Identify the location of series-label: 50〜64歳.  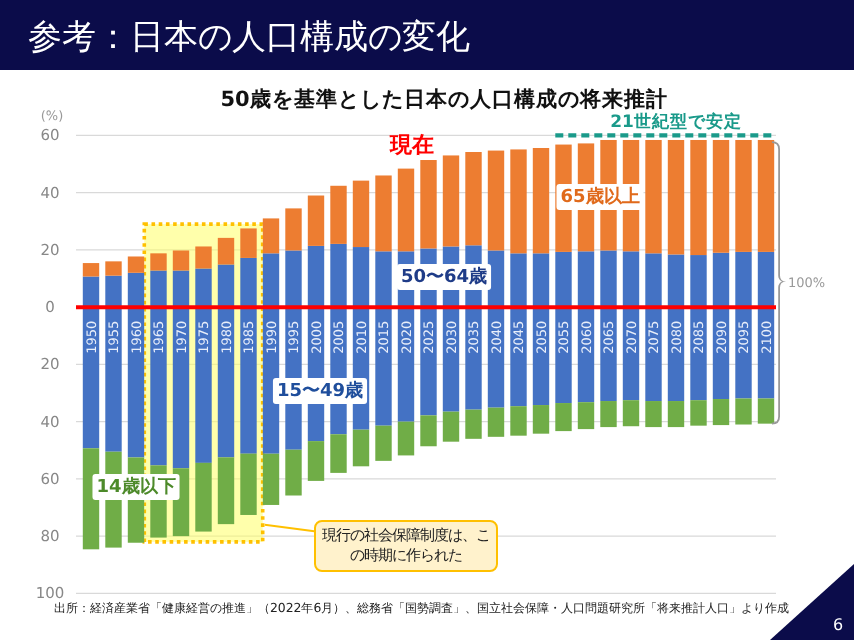
(444, 277).